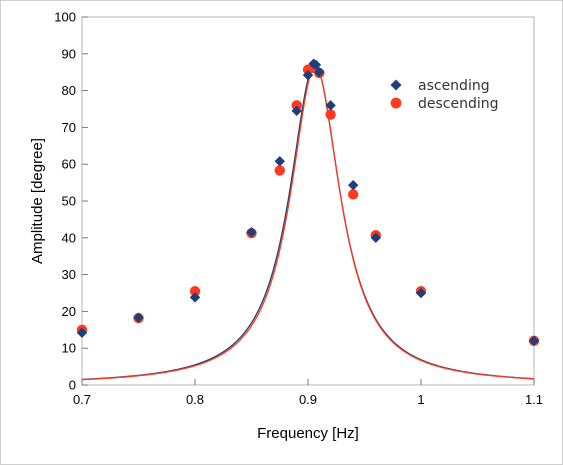 The width and height of the screenshot is (563, 465). What do you see at coordinates (69, 90) in the screenshot?
I see `y-tick-label: 80` at bounding box center [69, 90].